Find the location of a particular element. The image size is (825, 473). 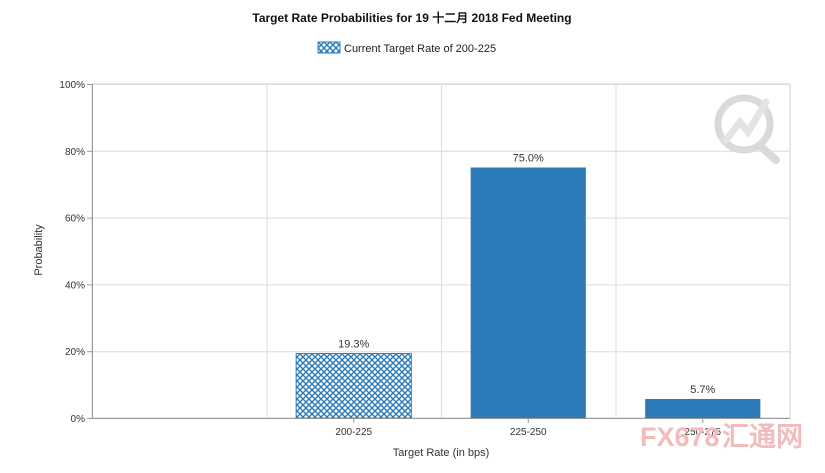

data-label-225-250: 75.0% is located at coordinates (528, 159).